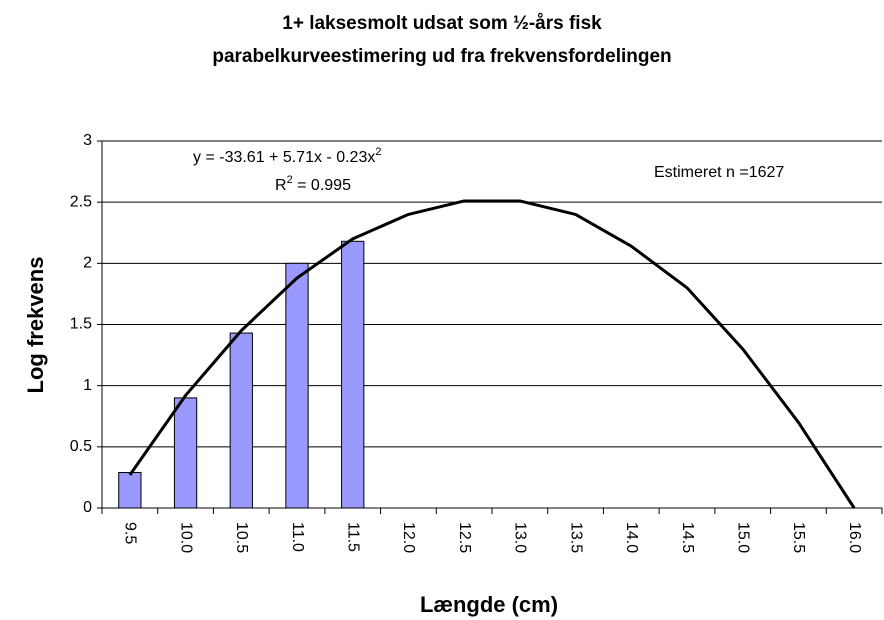 This screenshot has width=884, height=620. What do you see at coordinates (87, 140) in the screenshot?
I see `y-tick-label: 3` at bounding box center [87, 140].